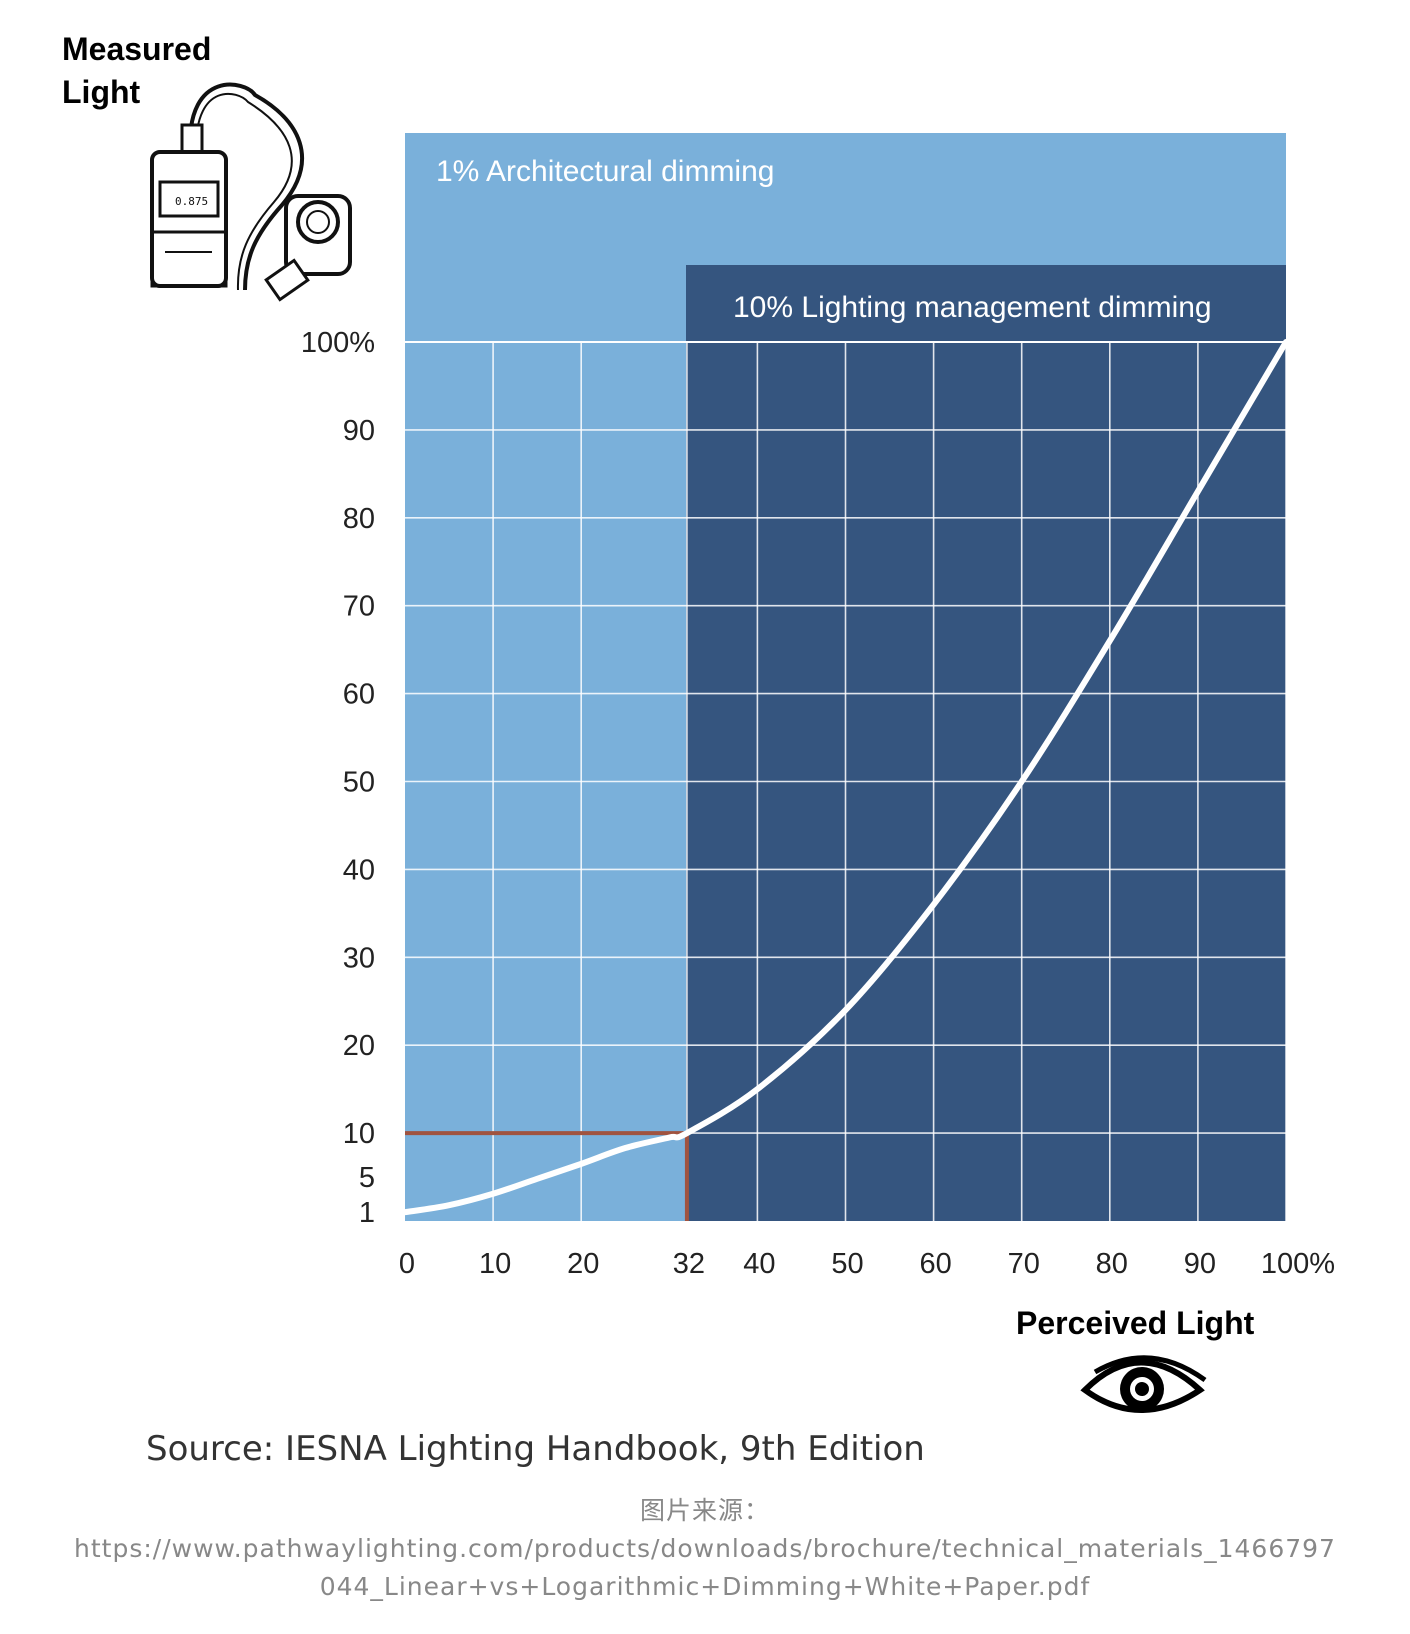 This screenshot has width=1410, height=1634. I want to click on y-axis-title: Measured, so click(136, 49).